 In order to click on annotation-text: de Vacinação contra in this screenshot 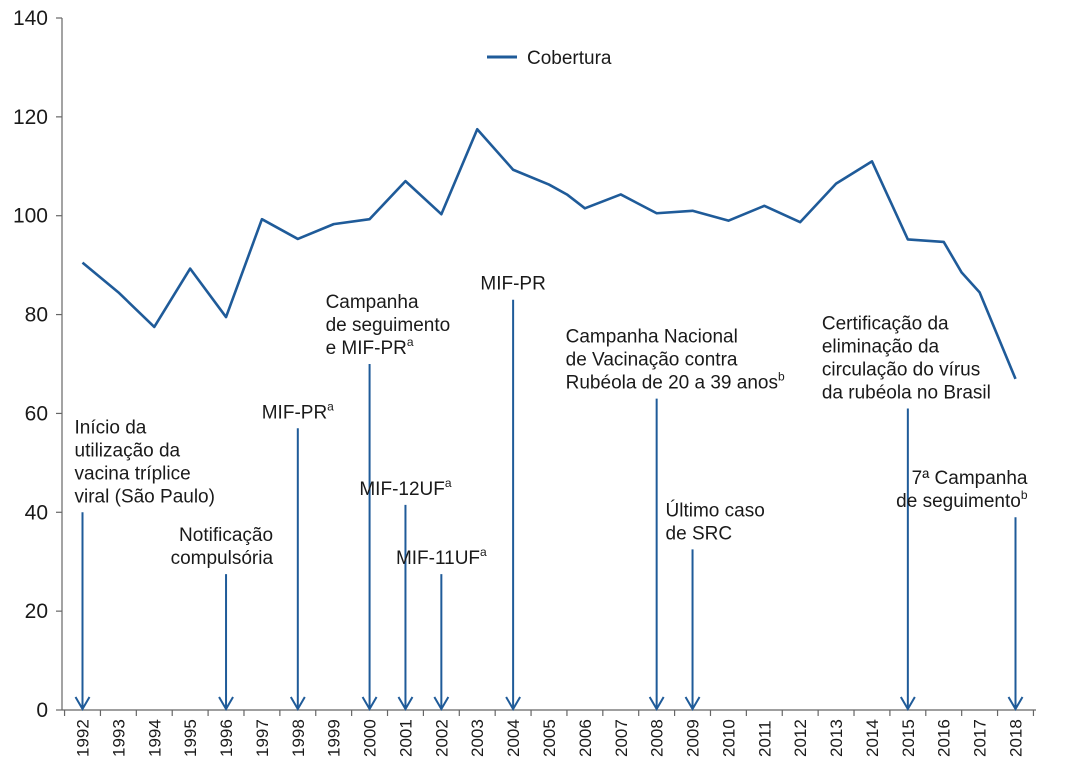, I will do `click(652, 360)`.